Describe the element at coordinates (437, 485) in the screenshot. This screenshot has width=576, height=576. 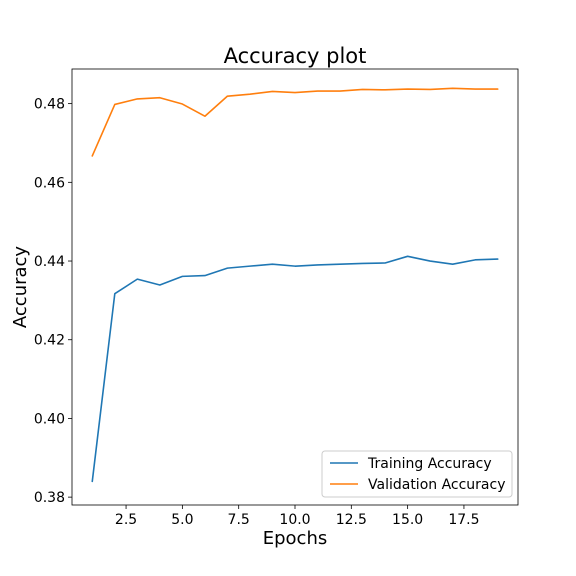
I see `legend-label-validation: Validation Accuracy` at that location.